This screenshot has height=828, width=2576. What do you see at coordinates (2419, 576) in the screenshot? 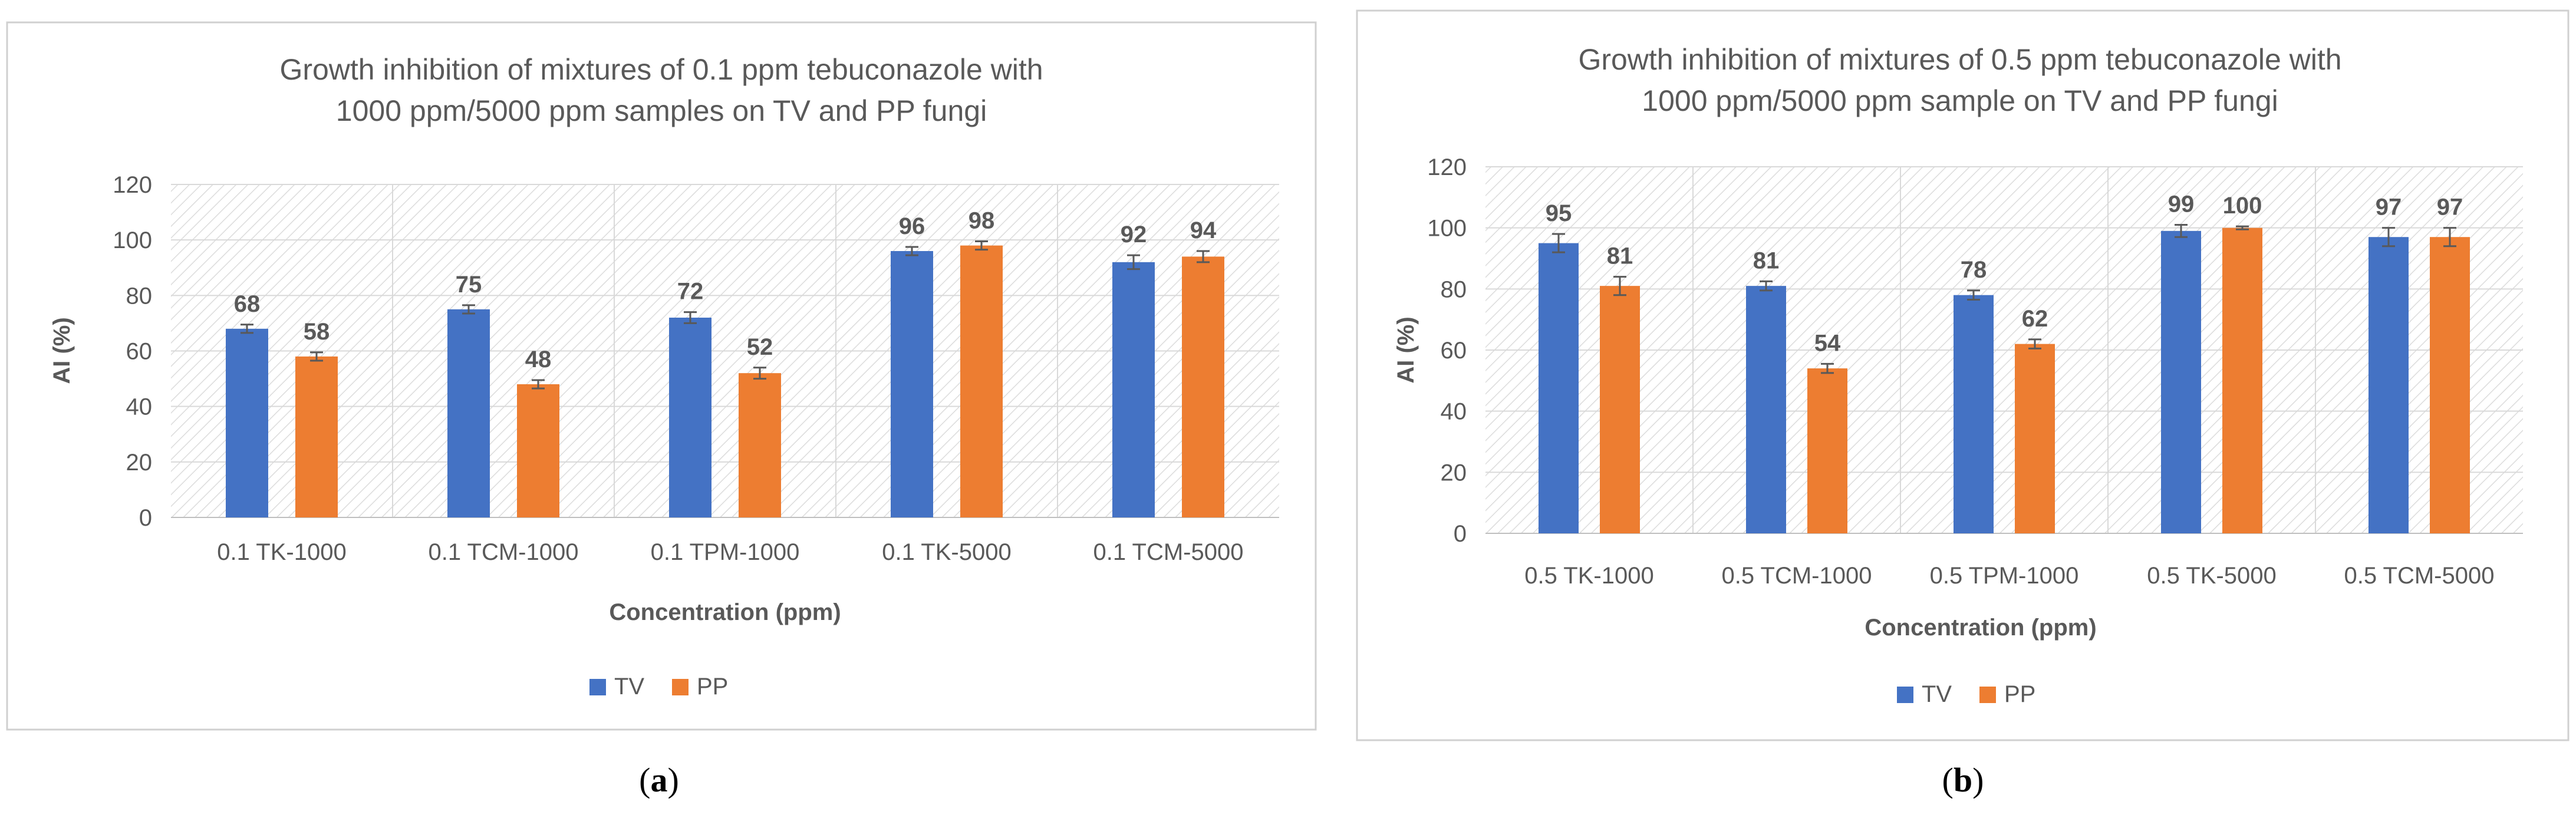
I see `category-label: 0.5 TCM-5000` at bounding box center [2419, 576].